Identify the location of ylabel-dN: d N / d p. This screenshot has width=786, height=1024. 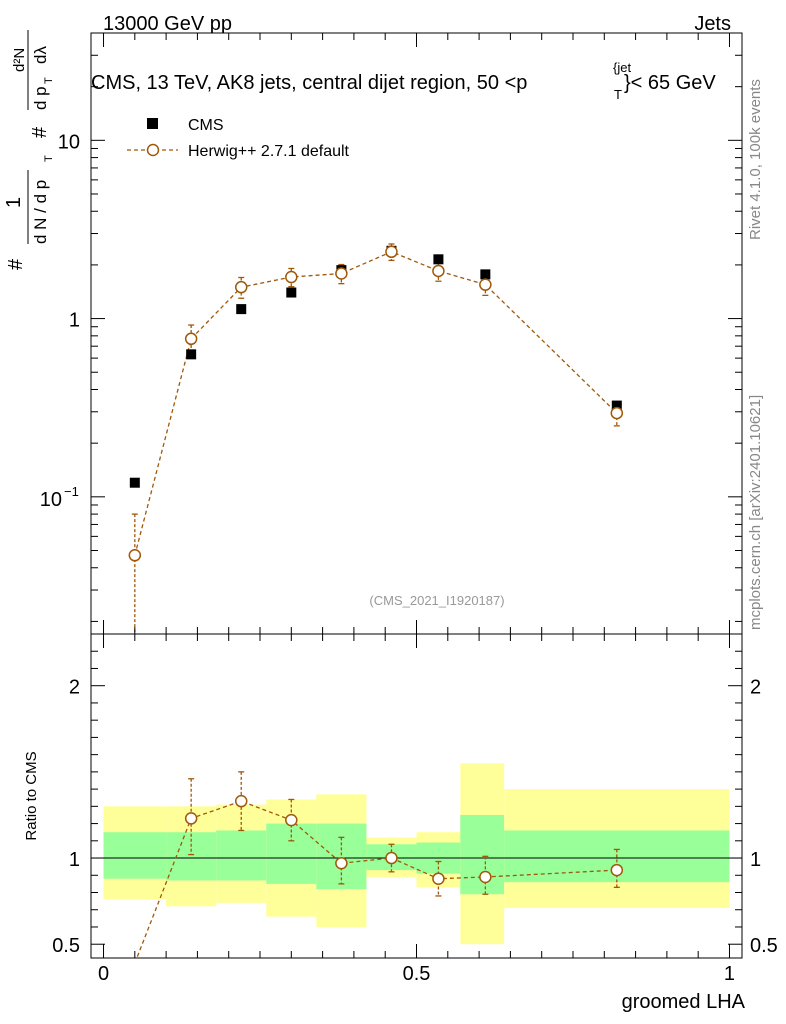
(40, 212).